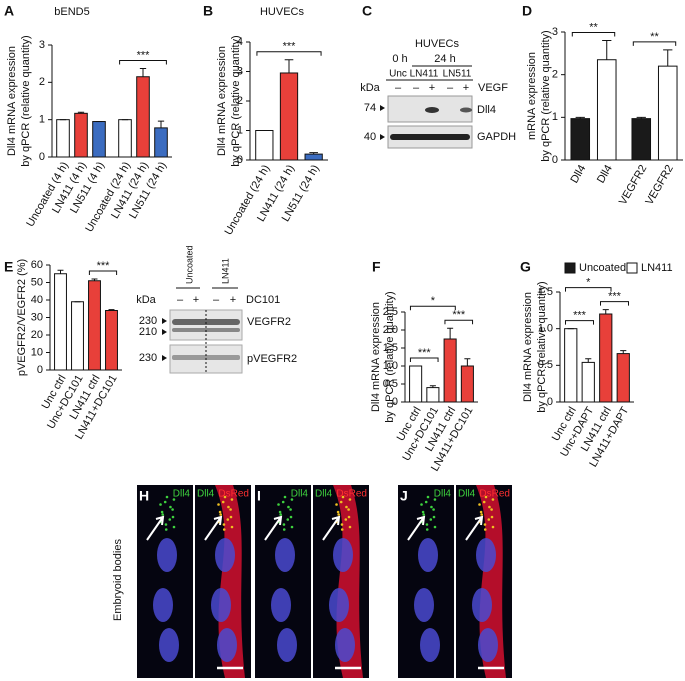 This screenshot has height=681, width=685. What do you see at coordinates (382, 122) in the screenshot?
I see `marker-arrow` at bounding box center [382, 122].